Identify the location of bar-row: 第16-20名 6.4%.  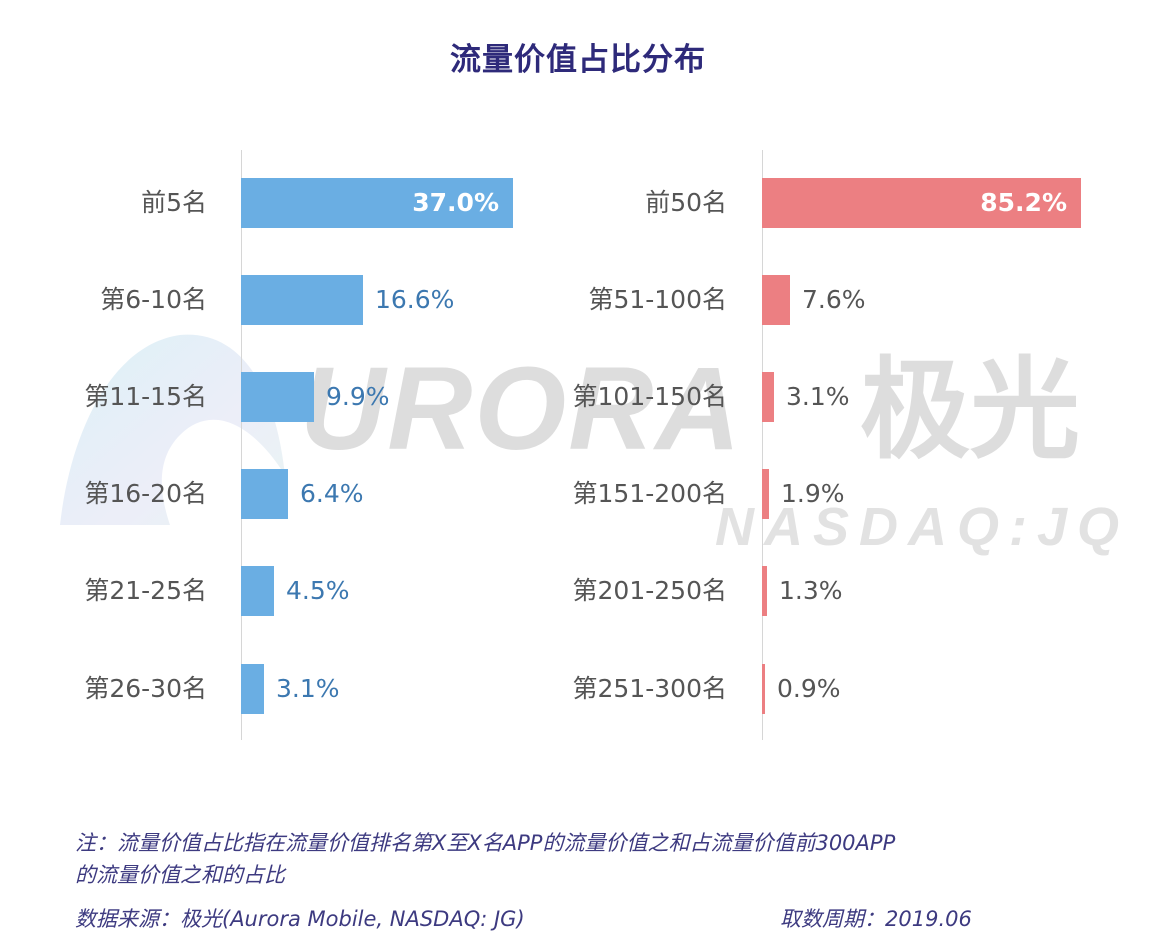
(578, 494).